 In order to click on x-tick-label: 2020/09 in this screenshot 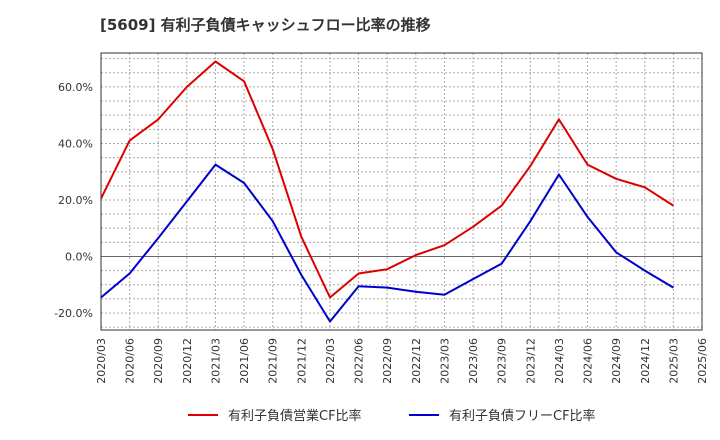, I will do `click(158, 361)`.